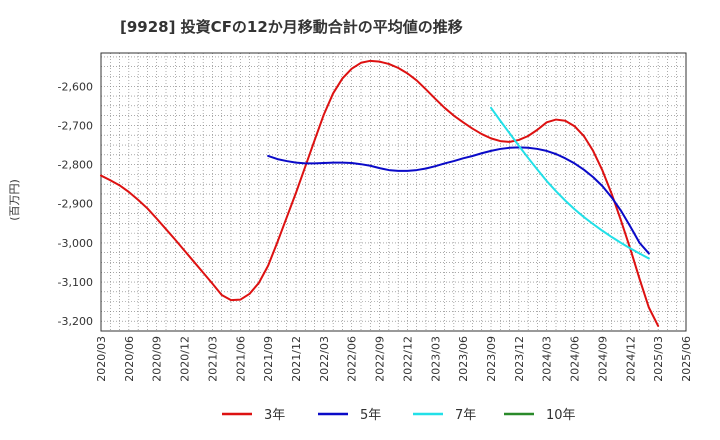 Image resolution: width=720 pixels, height=440 pixels. Describe the element at coordinates (101, 359) in the screenshot. I see `x-tick-label: 2020/03` at that location.